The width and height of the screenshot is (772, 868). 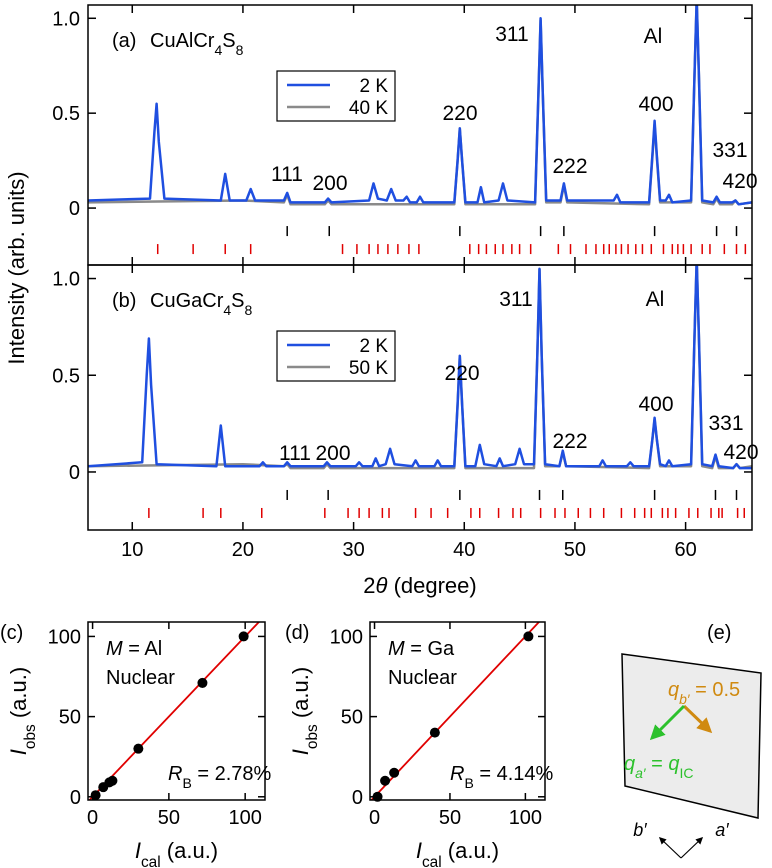 I want to click on b-axis-label: b′, so click(x=640, y=830).